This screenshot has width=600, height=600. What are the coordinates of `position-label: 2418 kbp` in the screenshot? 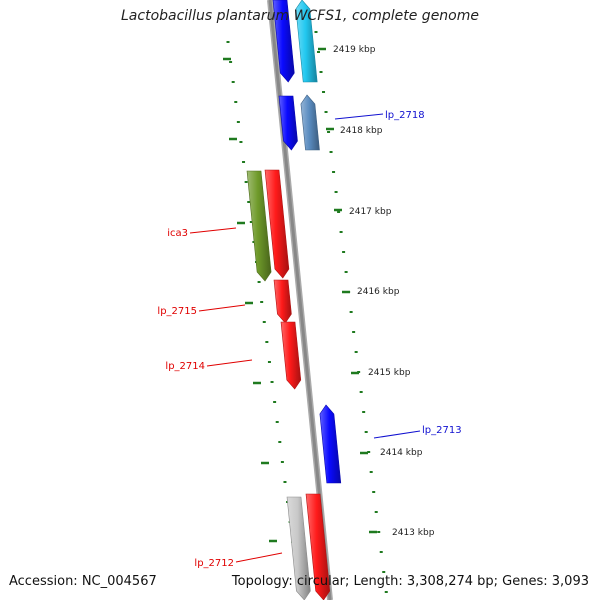 It's located at (361, 131).